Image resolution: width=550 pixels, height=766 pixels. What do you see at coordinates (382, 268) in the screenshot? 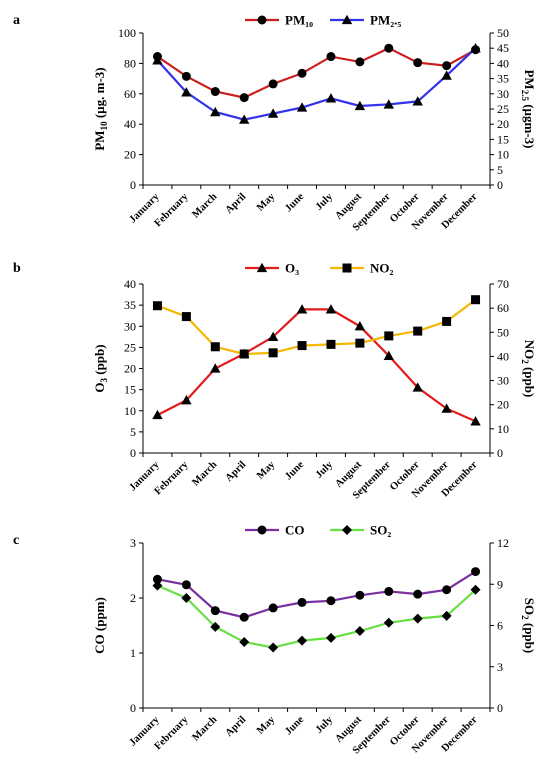
I see `legend-label: NO₂` at bounding box center [382, 268].